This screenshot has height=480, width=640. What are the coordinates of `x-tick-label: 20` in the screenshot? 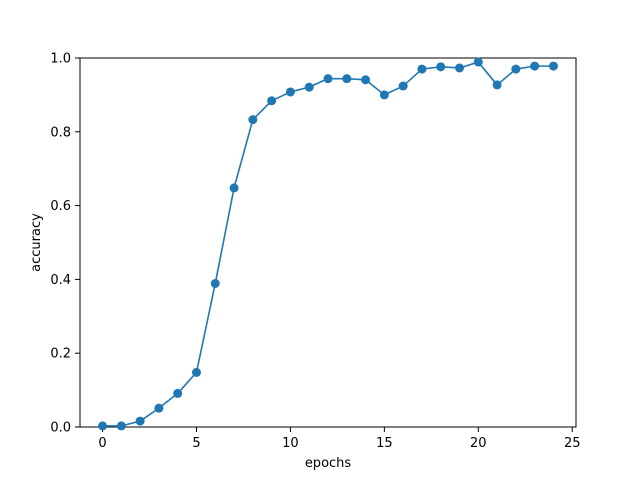 It's located at (478, 443).